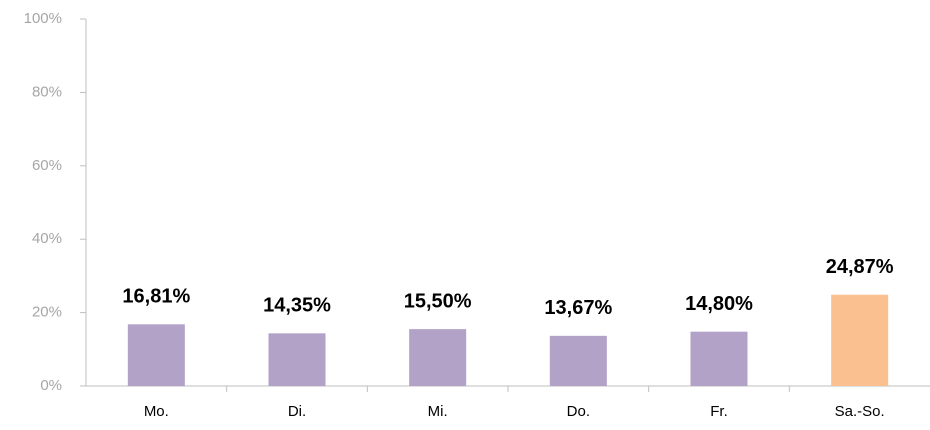 Image resolution: width=930 pixels, height=430 pixels. Describe the element at coordinates (860, 267) in the screenshot. I see `data-label: 24,87%` at that location.